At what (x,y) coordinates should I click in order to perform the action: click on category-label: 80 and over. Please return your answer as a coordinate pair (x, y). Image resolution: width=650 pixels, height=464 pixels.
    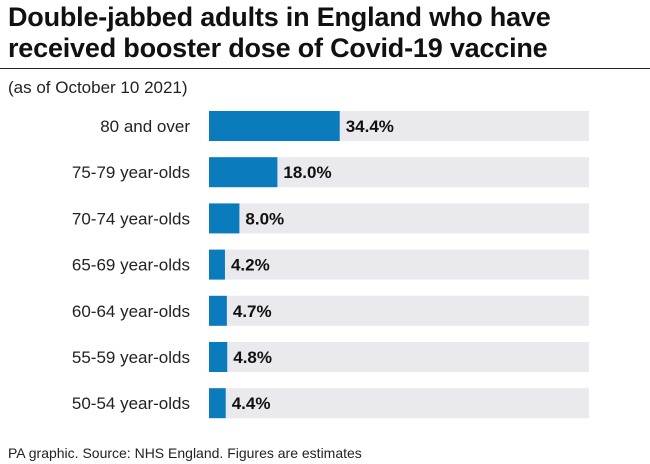
    Looking at the image, I should click on (145, 126).